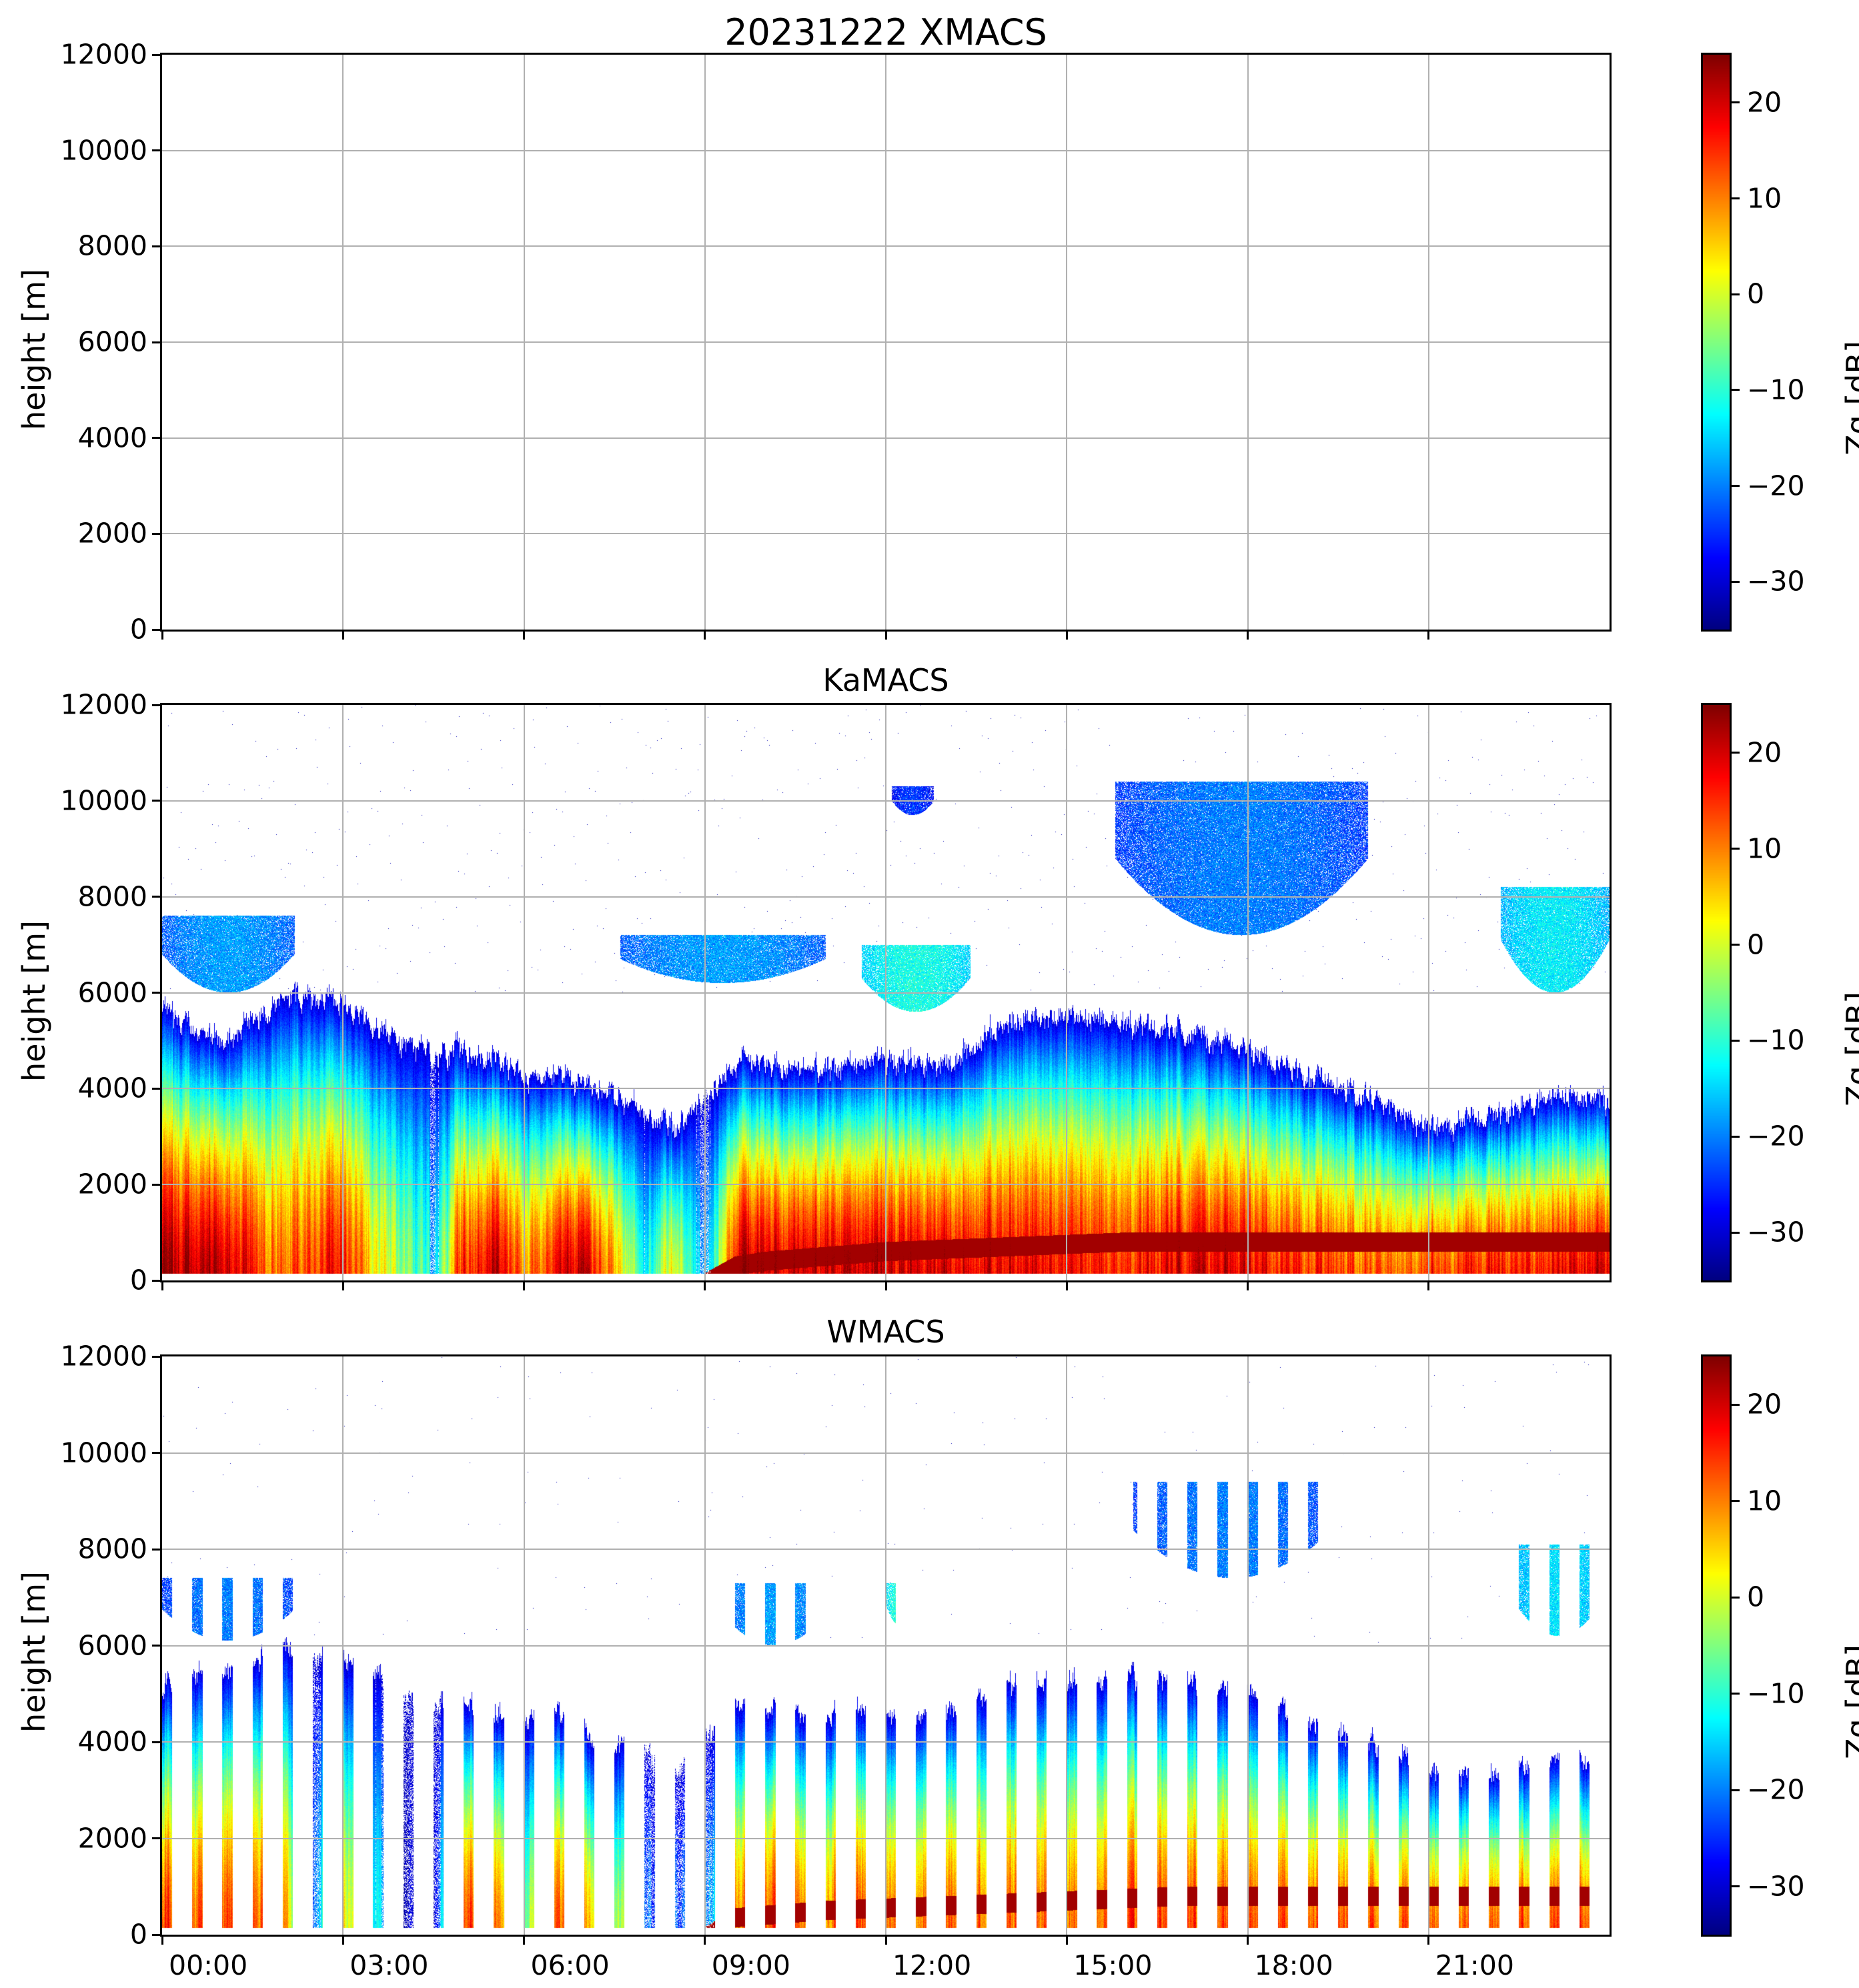 This screenshot has width=1859, height=1988. What do you see at coordinates (389, 1965) in the screenshot?
I see `x-tick-label: 03:00` at bounding box center [389, 1965].